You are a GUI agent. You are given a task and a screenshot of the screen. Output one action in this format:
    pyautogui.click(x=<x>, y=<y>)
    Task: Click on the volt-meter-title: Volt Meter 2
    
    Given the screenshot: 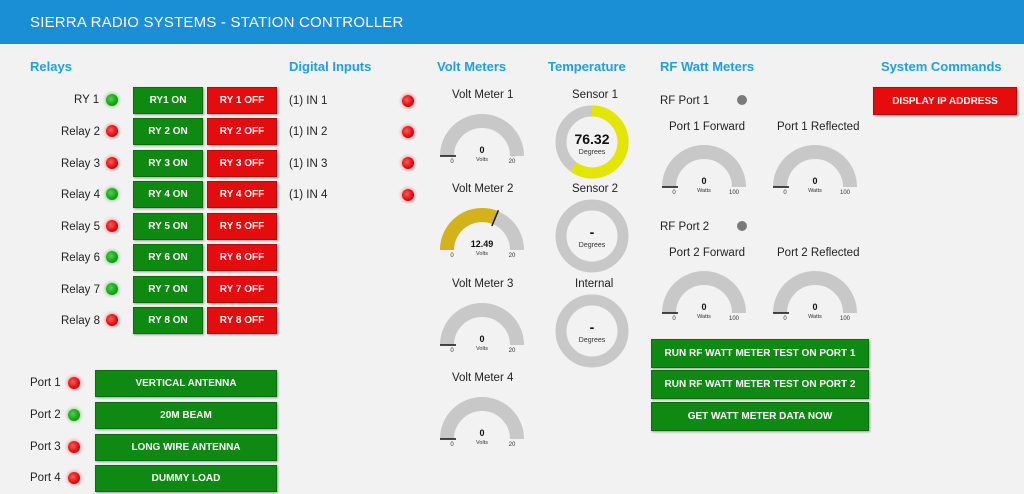 What is the action you would take?
    pyautogui.click(x=482, y=189)
    